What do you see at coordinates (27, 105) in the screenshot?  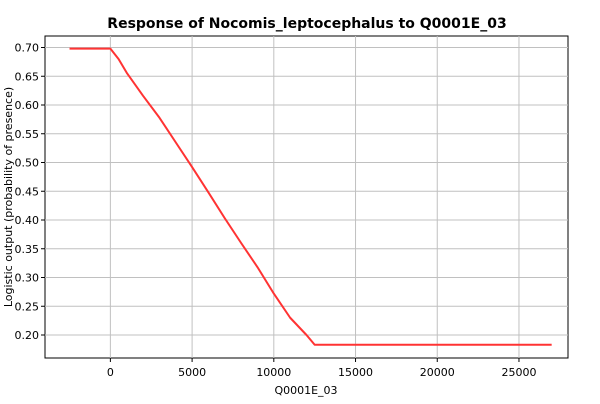 I see `y-tick-label: 0.60` at bounding box center [27, 105].